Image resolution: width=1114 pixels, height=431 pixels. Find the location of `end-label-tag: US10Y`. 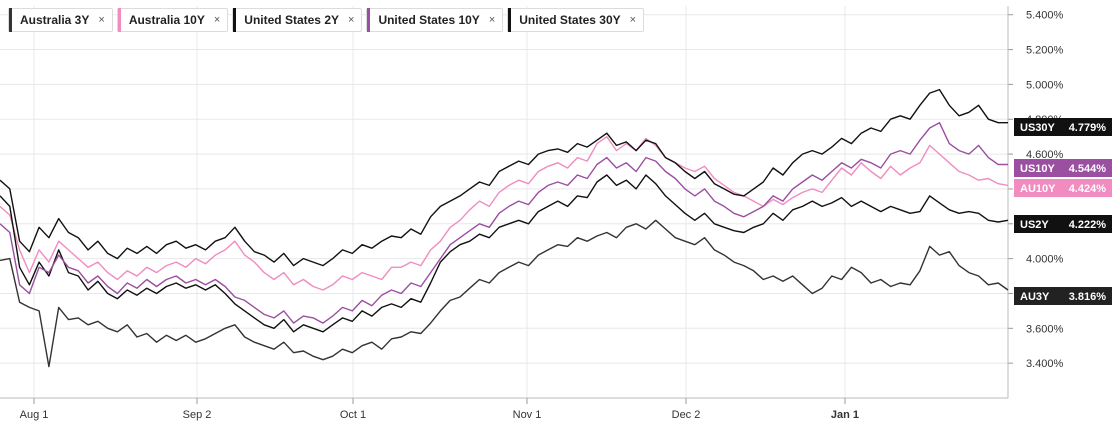

end-label-tag: US10Y is located at coordinates (1038, 169).